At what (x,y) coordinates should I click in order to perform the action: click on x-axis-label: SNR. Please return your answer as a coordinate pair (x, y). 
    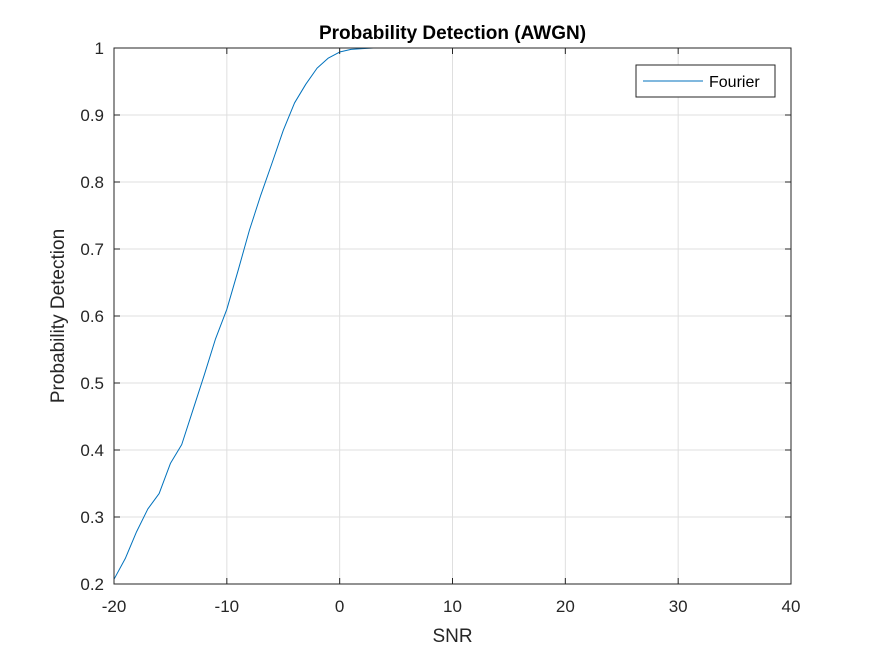
    Looking at the image, I should click on (452, 636).